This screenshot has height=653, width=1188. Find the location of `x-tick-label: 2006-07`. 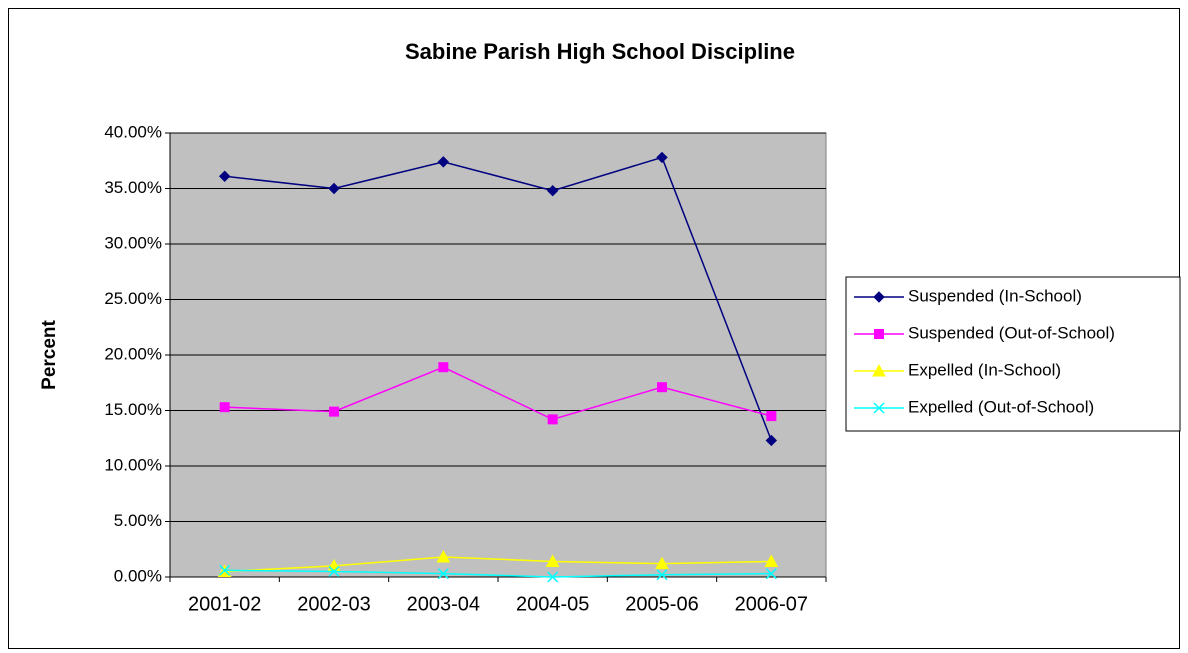

x-tick-label: 2006-07 is located at coordinates (771, 604).